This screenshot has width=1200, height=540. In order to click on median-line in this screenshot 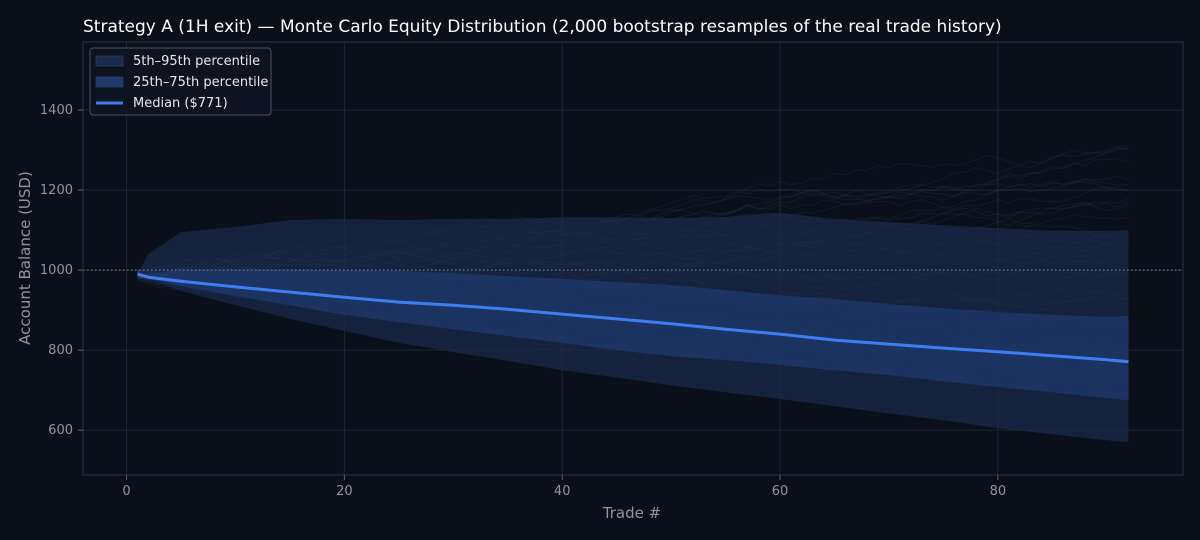, I will do `click(633, 318)`.